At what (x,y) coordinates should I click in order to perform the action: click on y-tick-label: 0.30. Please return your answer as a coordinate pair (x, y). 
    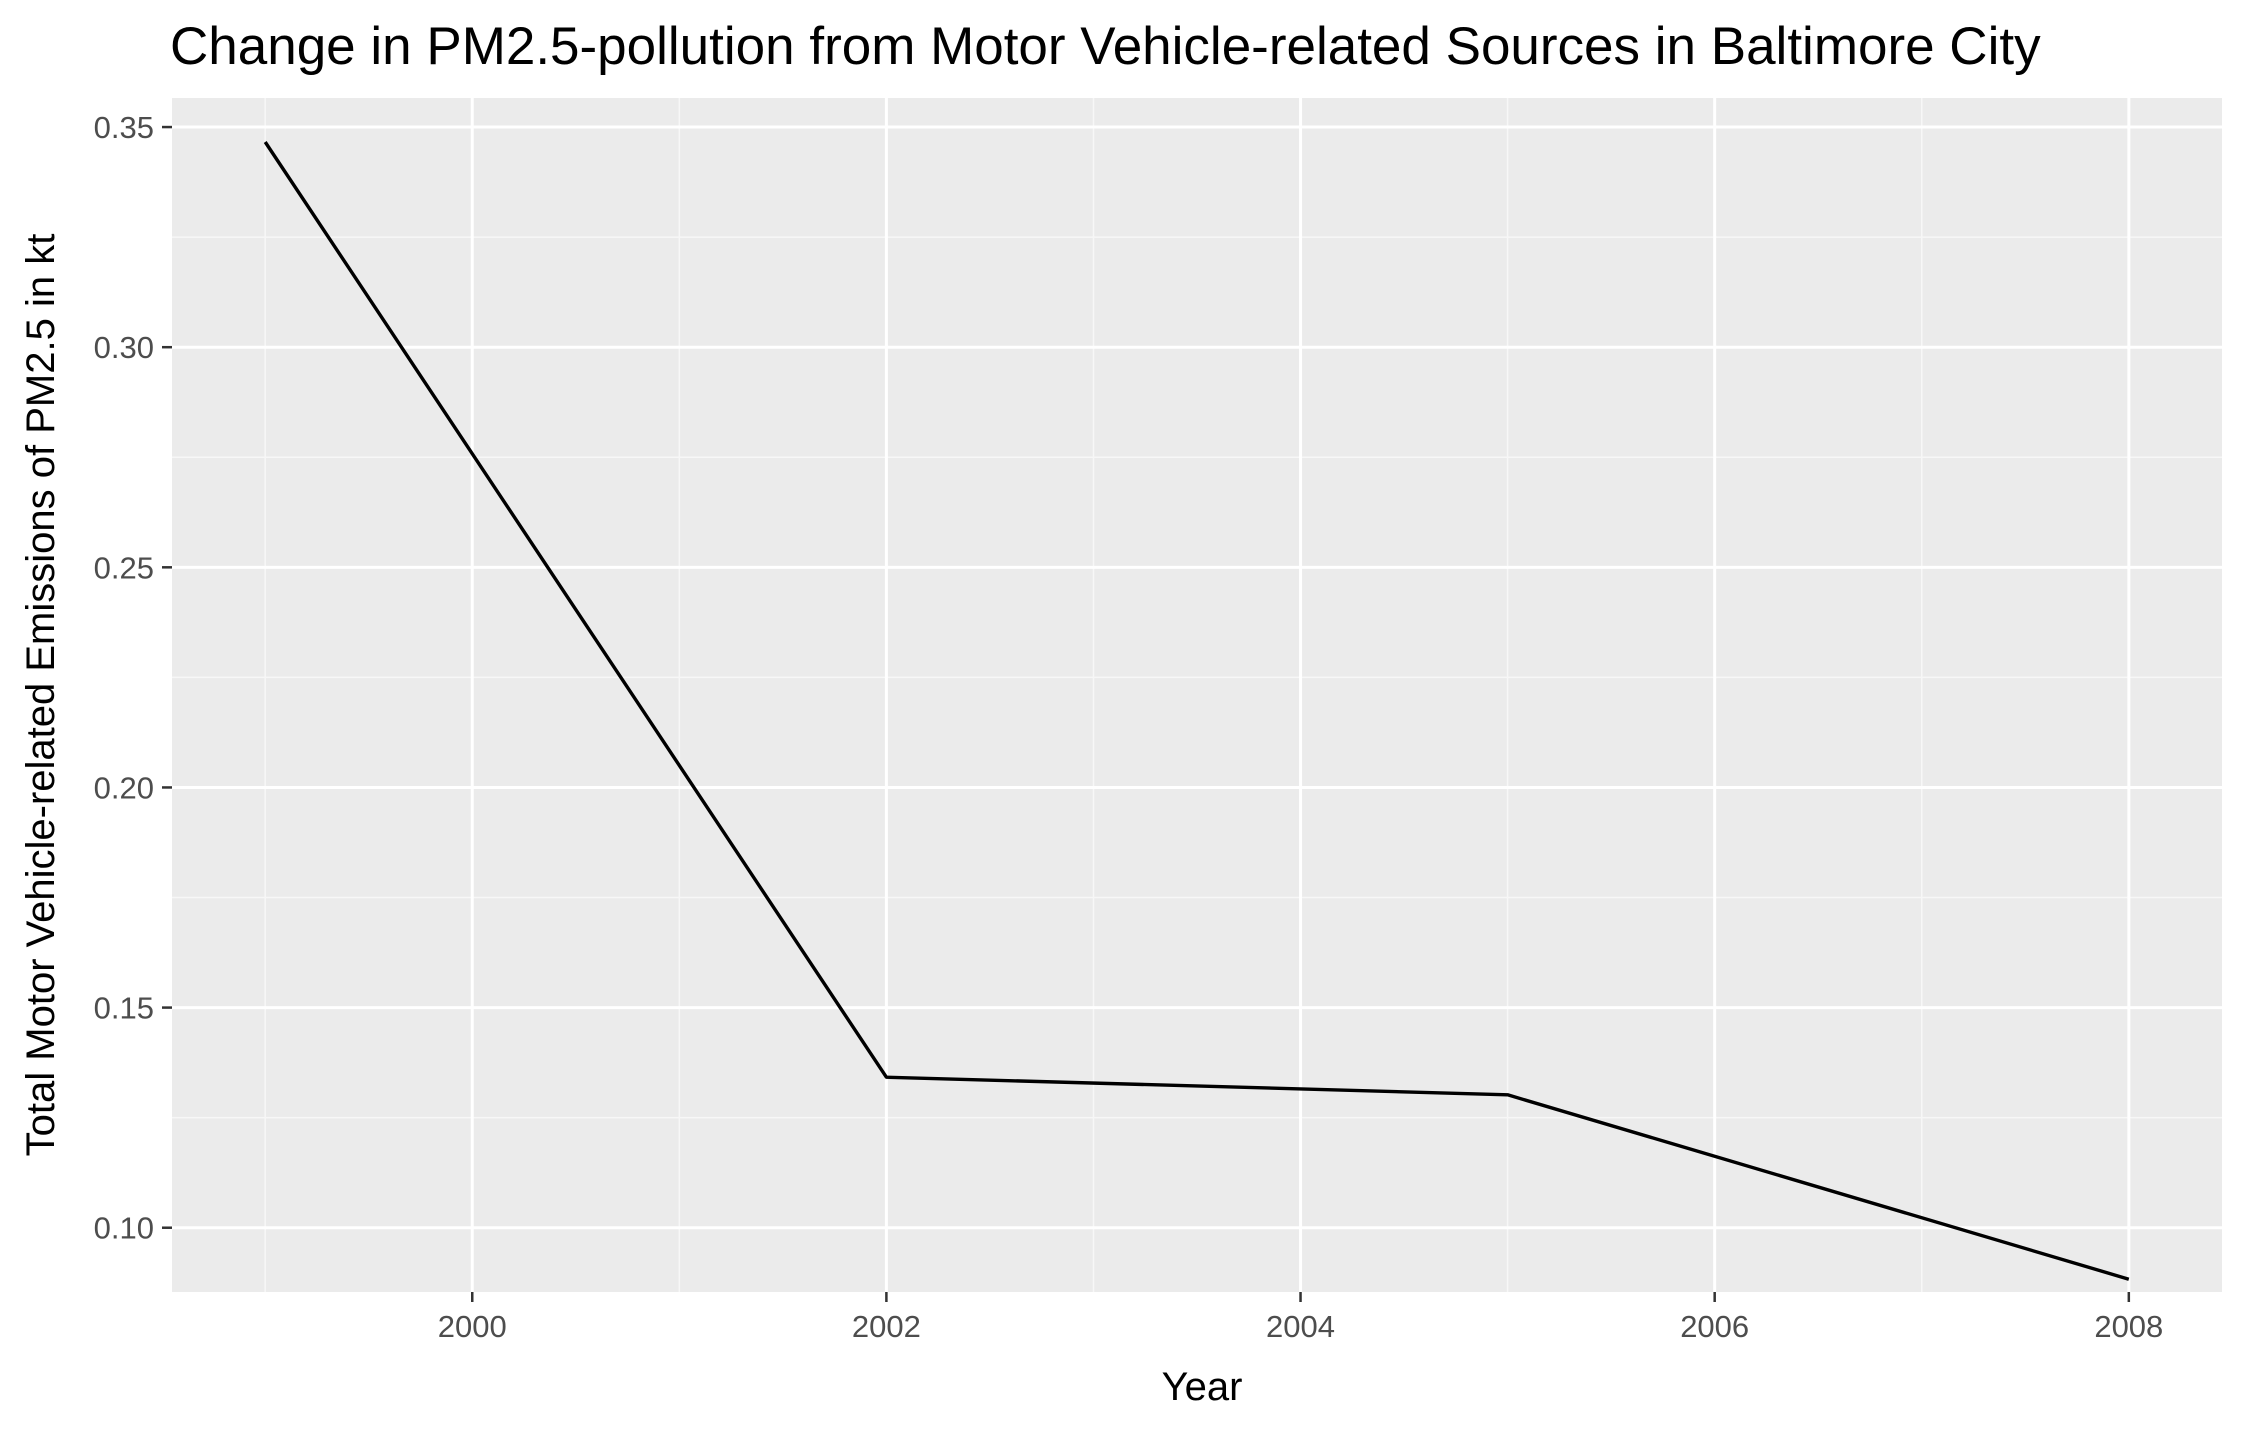
    Looking at the image, I should click on (124, 347).